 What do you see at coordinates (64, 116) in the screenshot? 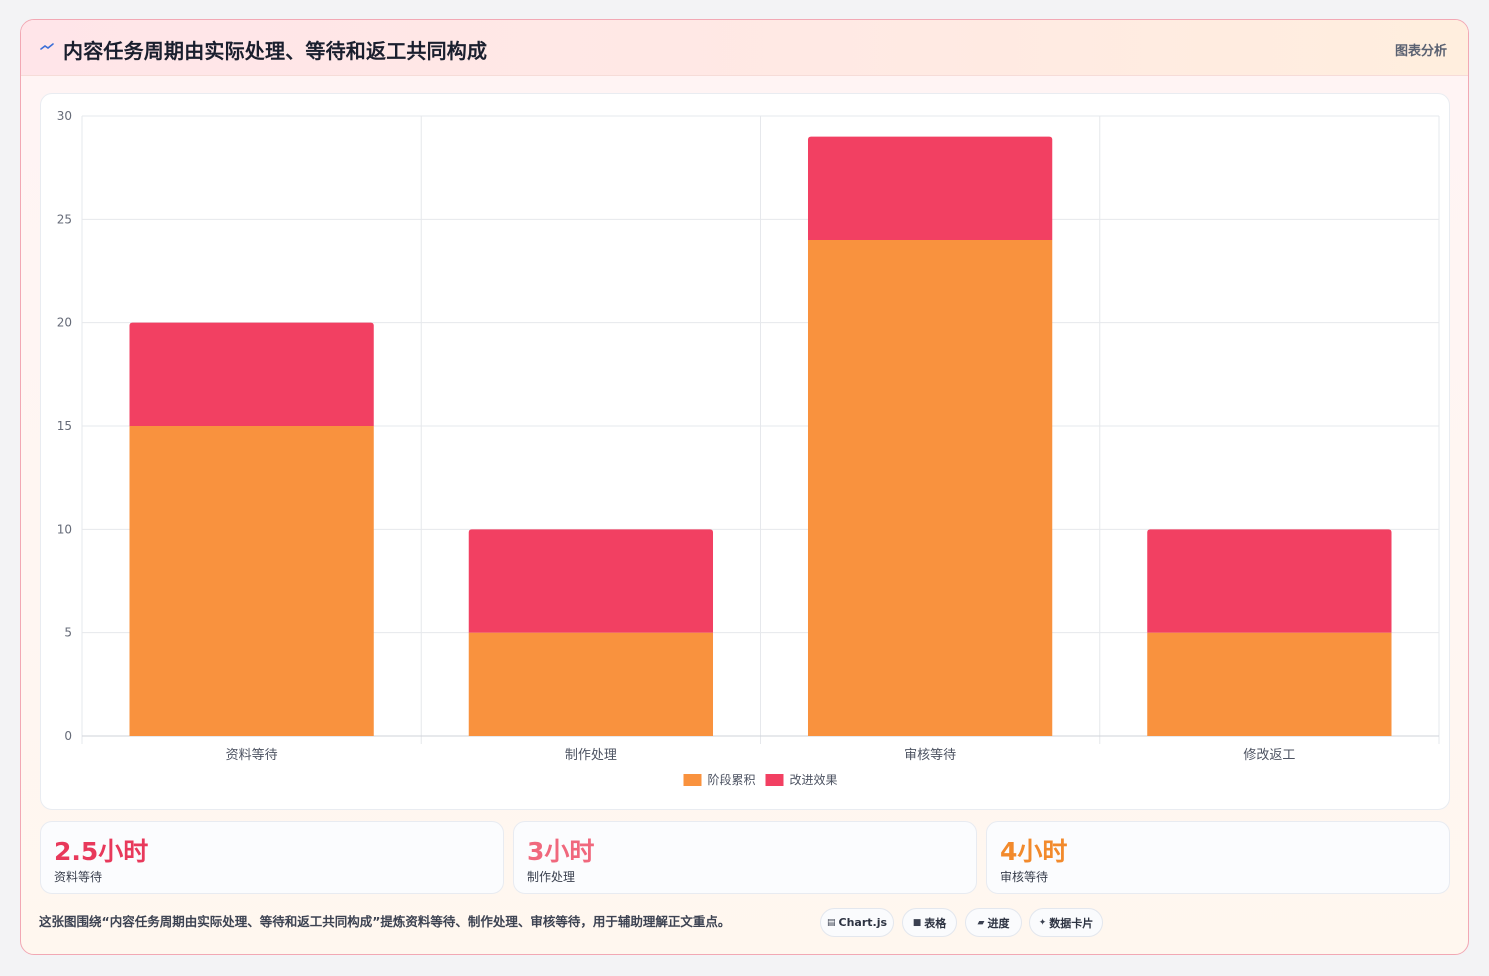
I see `y-tick-label: 30` at bounding box center [64, 116].